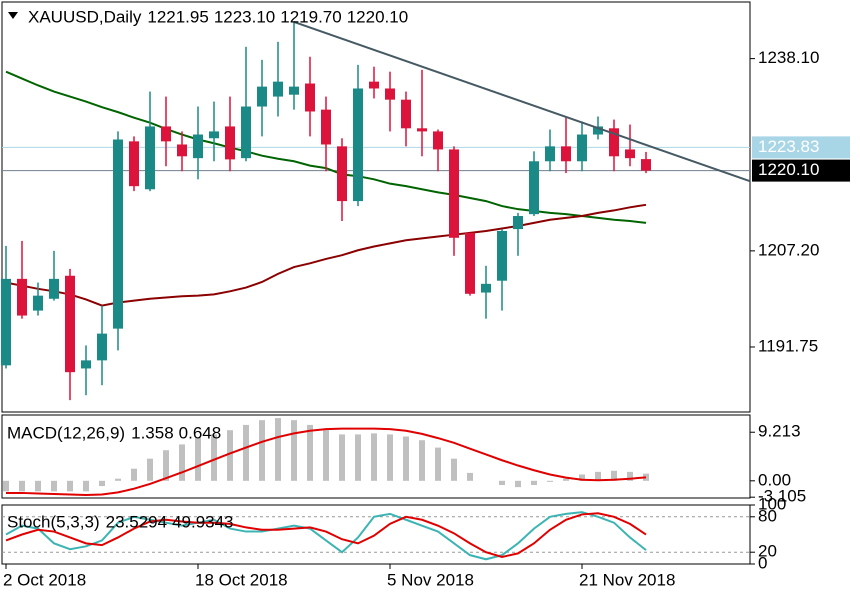 The height and width of the screenshot is (600, 860). Describe the element at coordinates (767, 515) in the screenshot. I see `y-tick-label: 80` at that location.